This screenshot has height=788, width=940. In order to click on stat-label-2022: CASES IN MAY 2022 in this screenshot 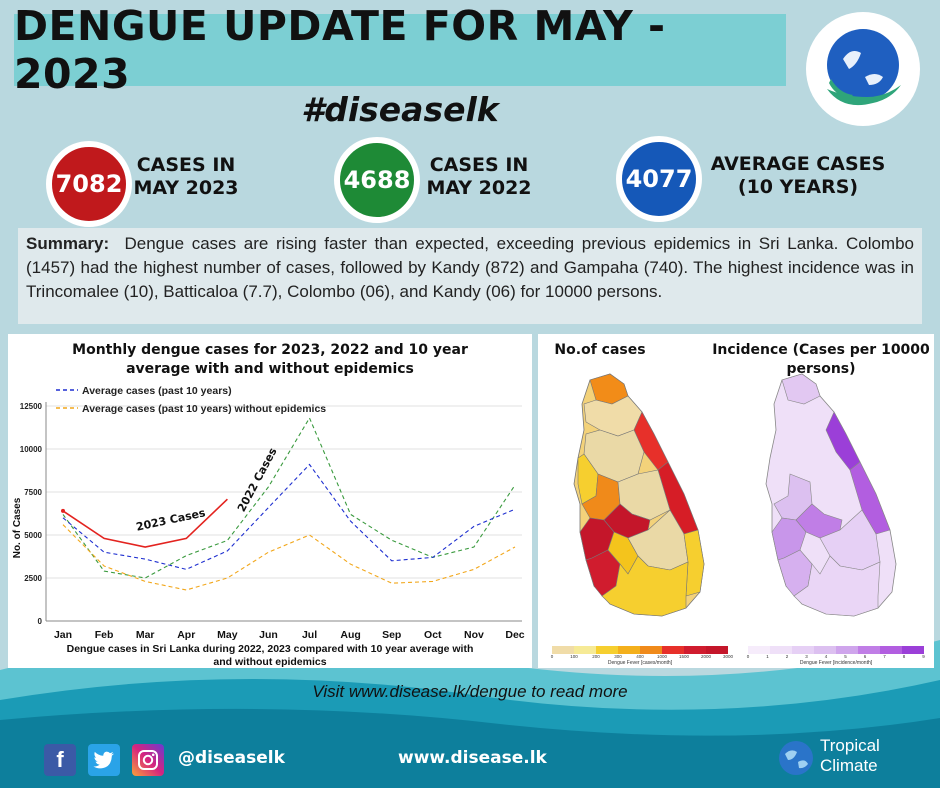, I will do `click(479, 177)`.